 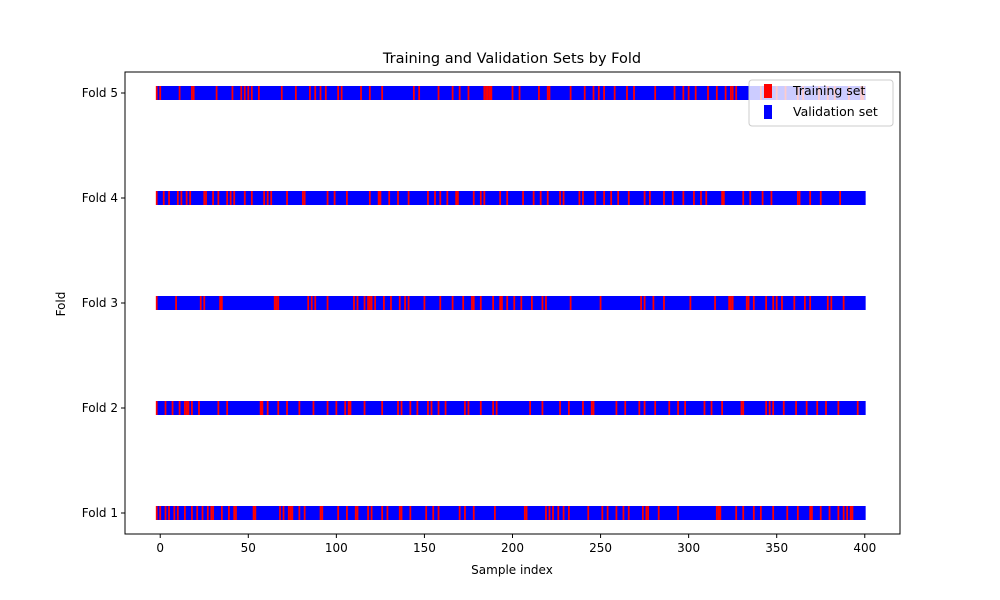 What do you see at coordinates (511, 198) in the screenshot?
I see `validation-bar` at bounding box center [511, 198].